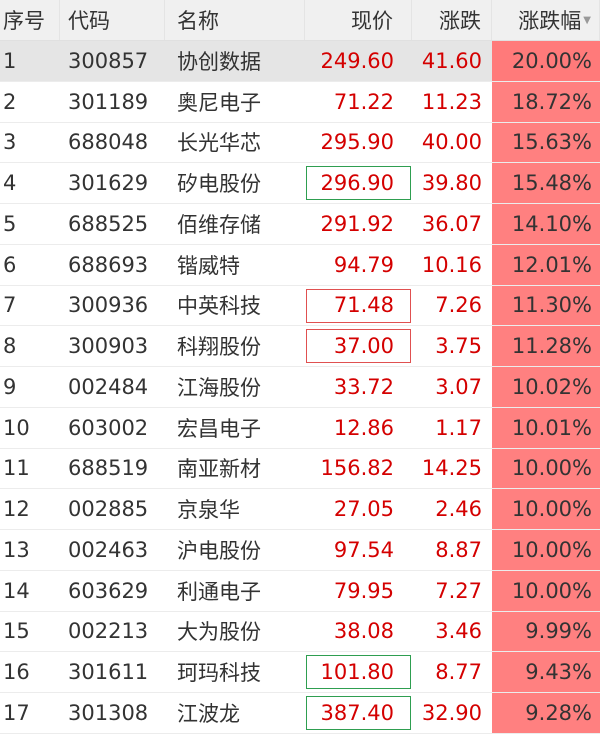  What do you see at coordinates (300, 224) in the screenshot?
I see `table-row: 5 688525 佰维存储 291.92 36.07 14.10%` at bounding box center [300, 224].